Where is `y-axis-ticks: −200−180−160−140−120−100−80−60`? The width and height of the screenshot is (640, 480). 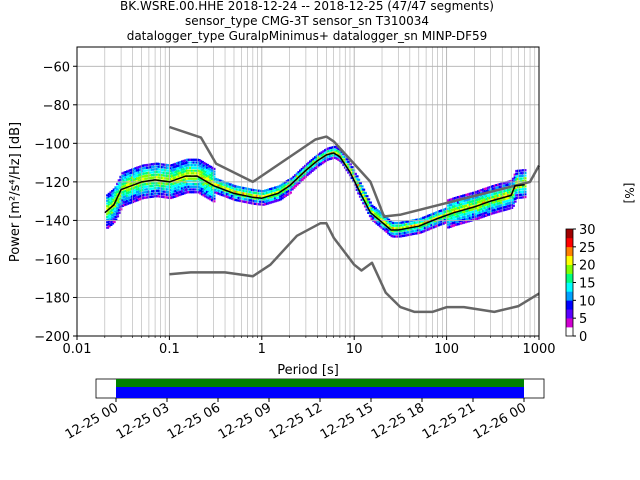
y-axis-ticks: −200−180−160−140−120−100−80−60 is located at coordinates (55, 202).